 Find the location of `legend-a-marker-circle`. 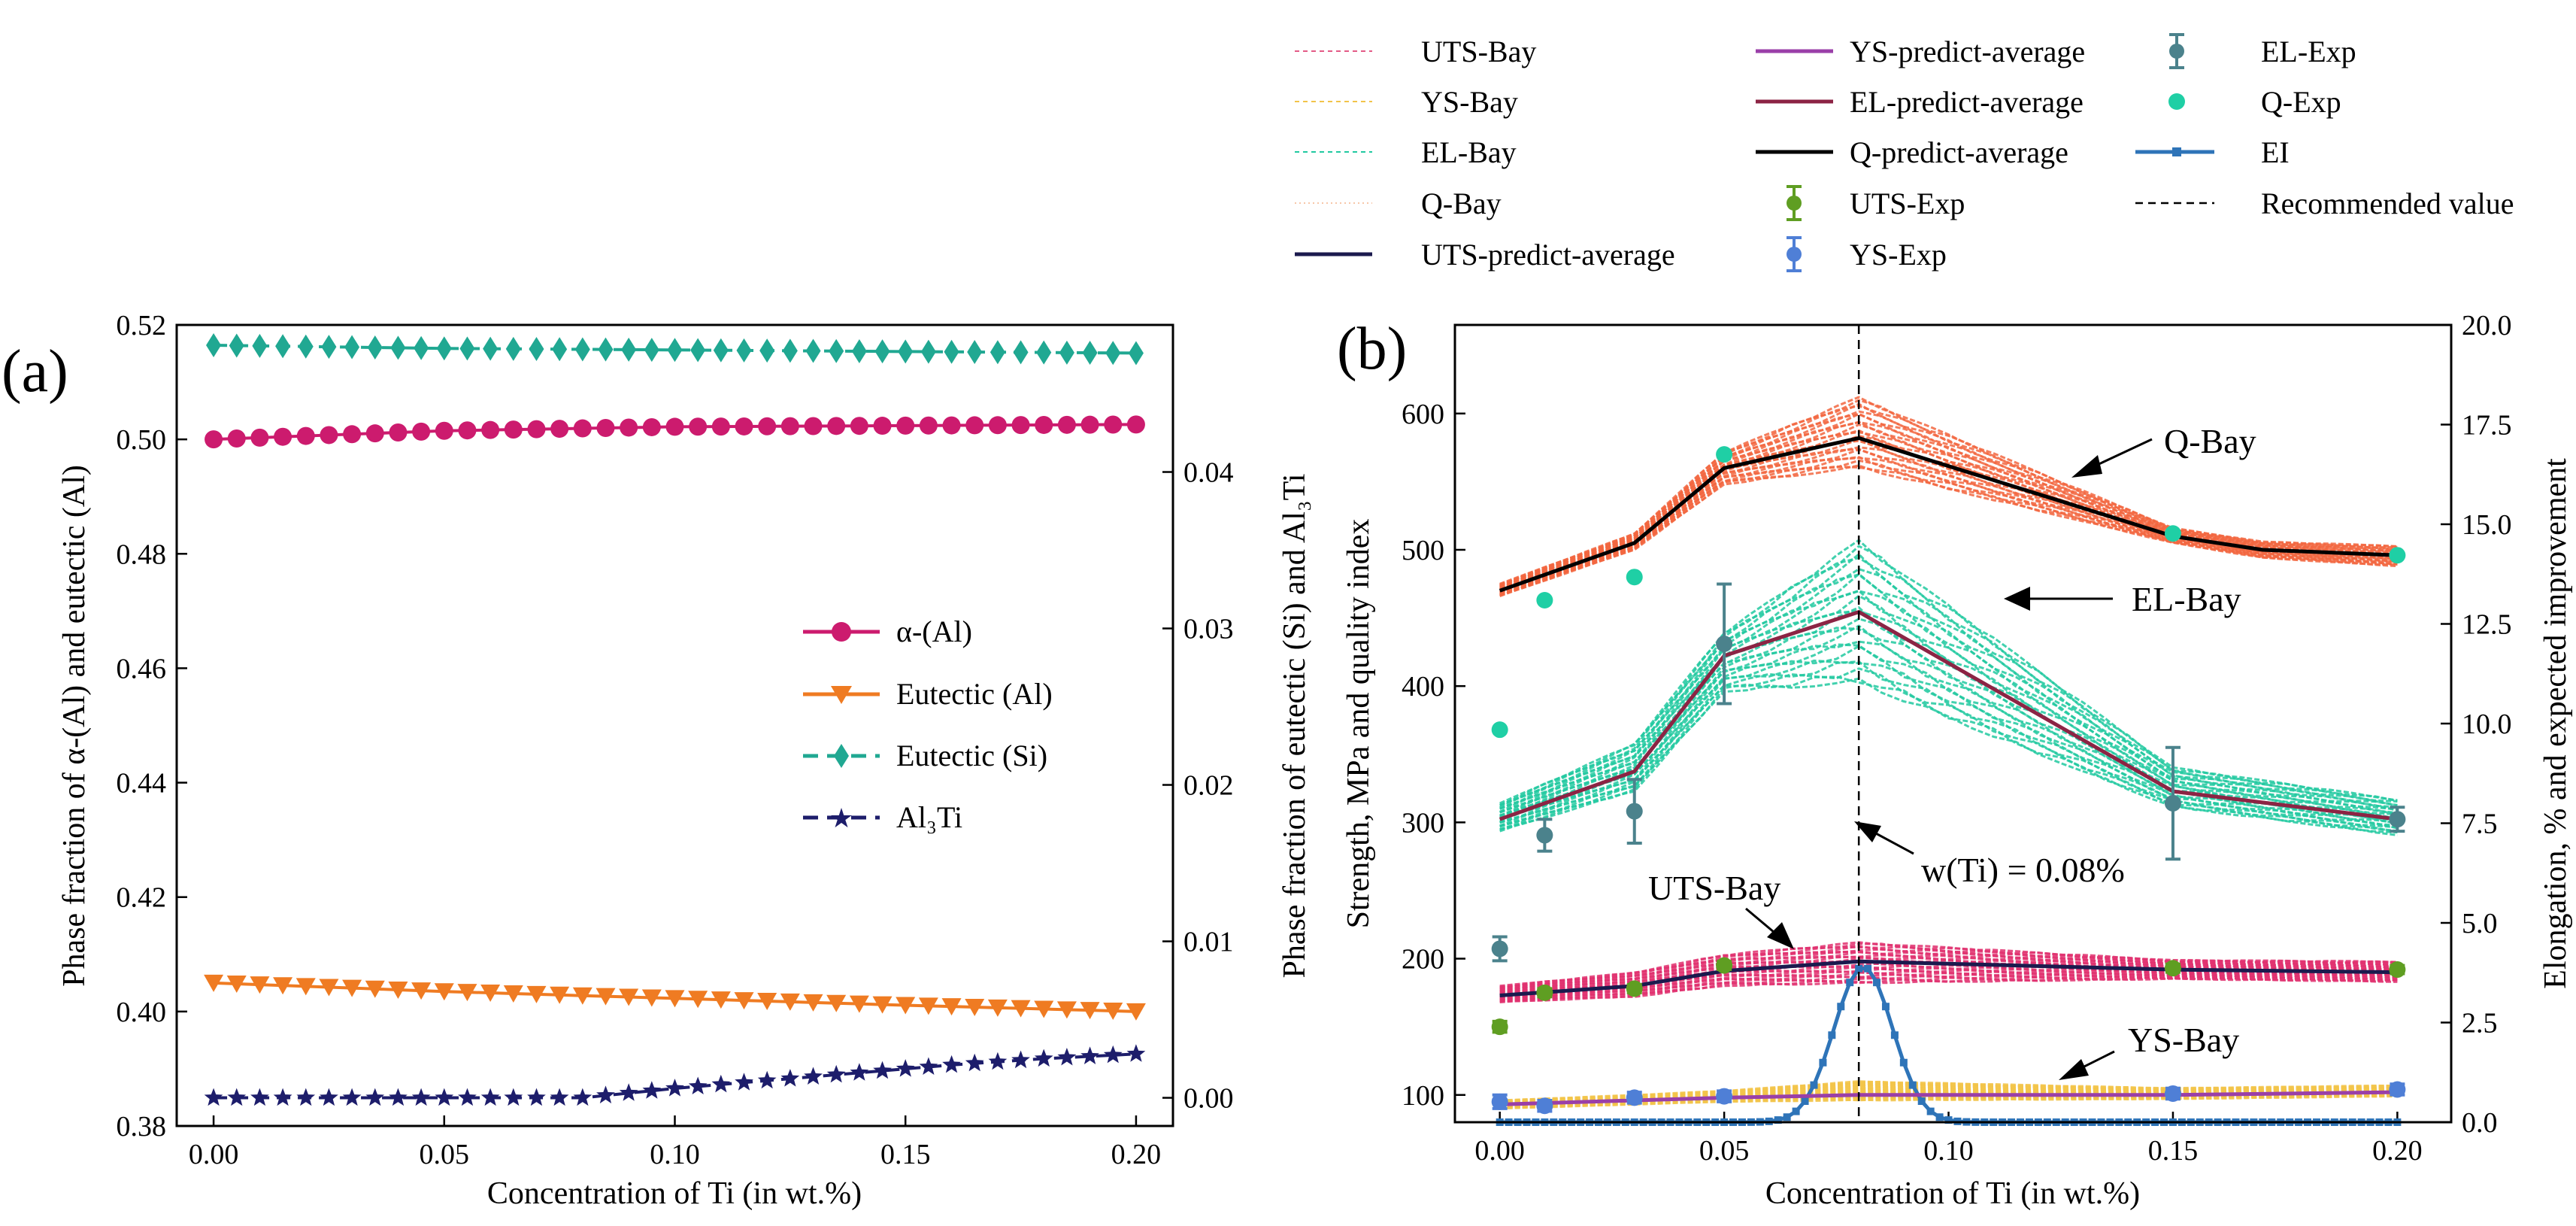

legend-a-marker-circle is located at coordinates (841, 632).